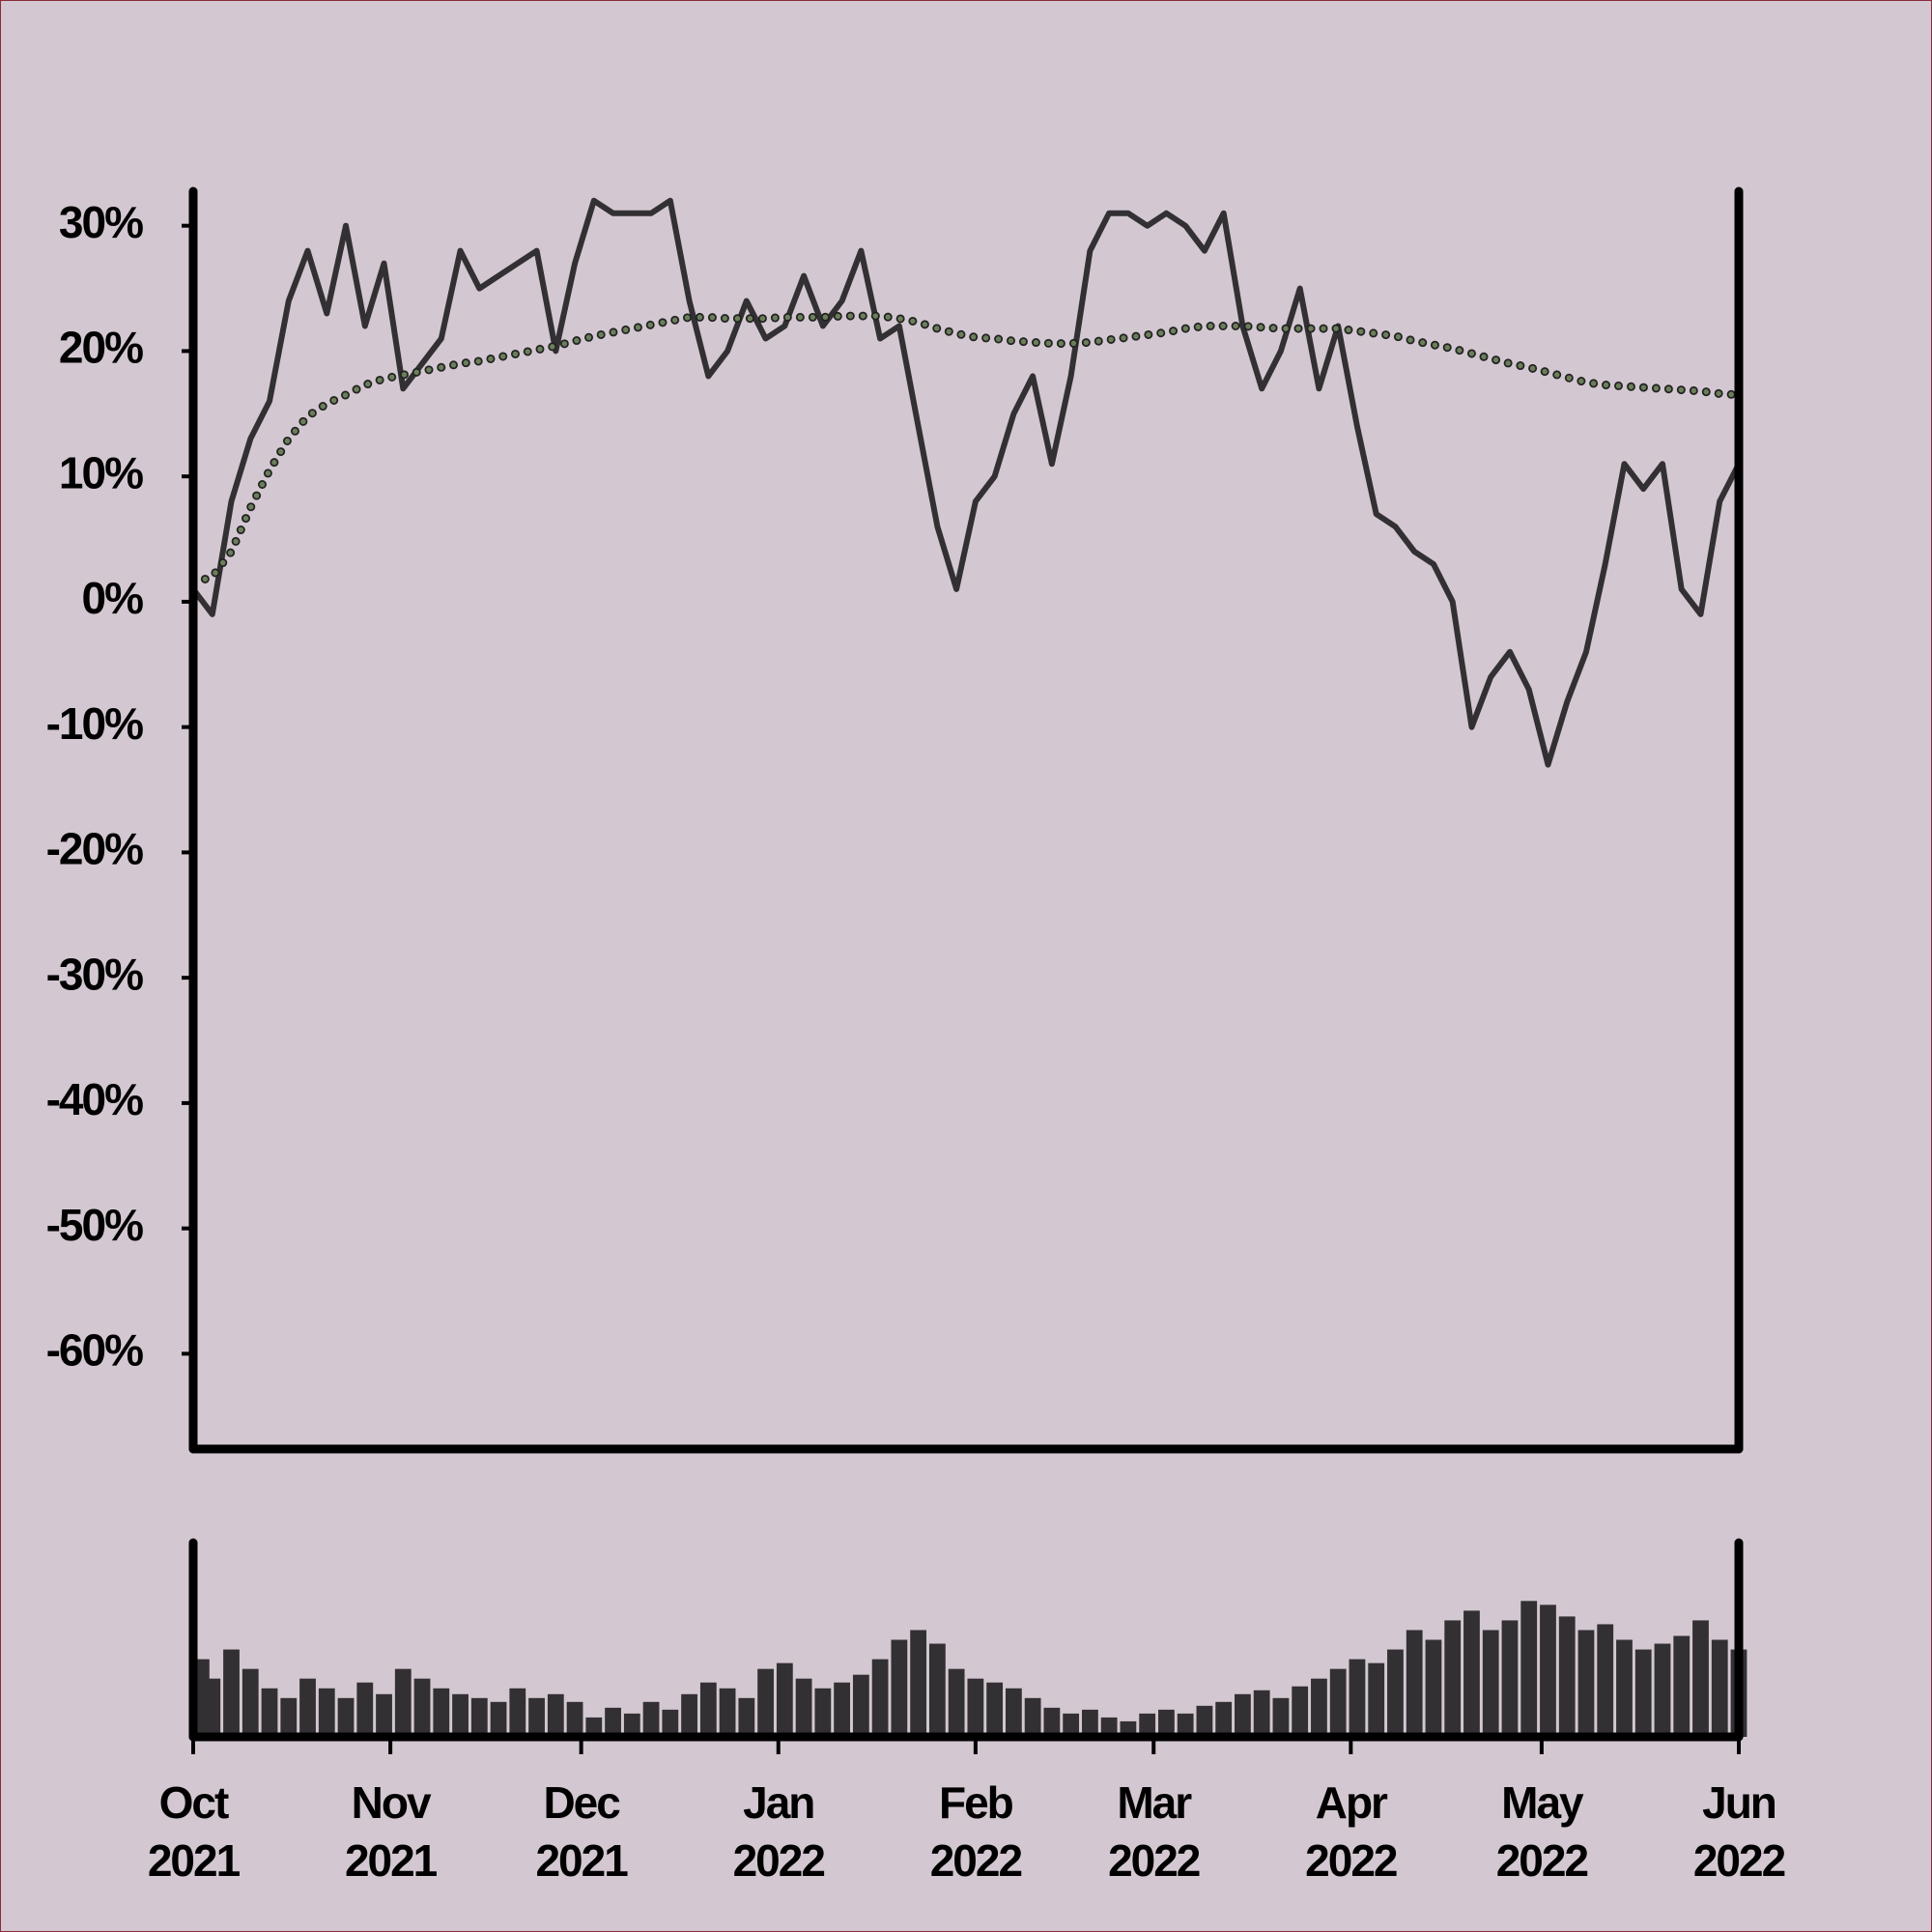  What do you see at coordinates (101, 472) in the screenshot?
I see `y-tick-label: 10%` at bounding box center [101, 472].